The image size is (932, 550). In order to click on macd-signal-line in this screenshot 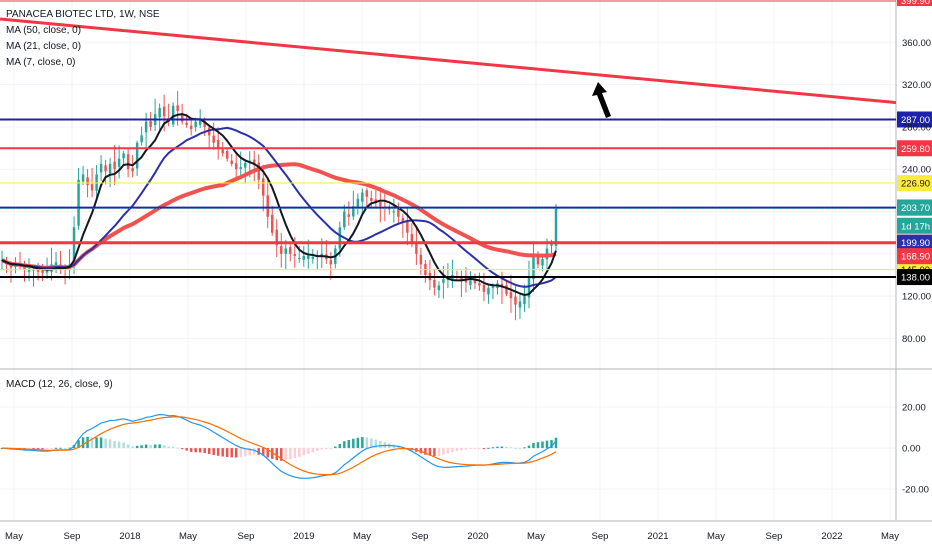, I will do `click(279, 446)`.